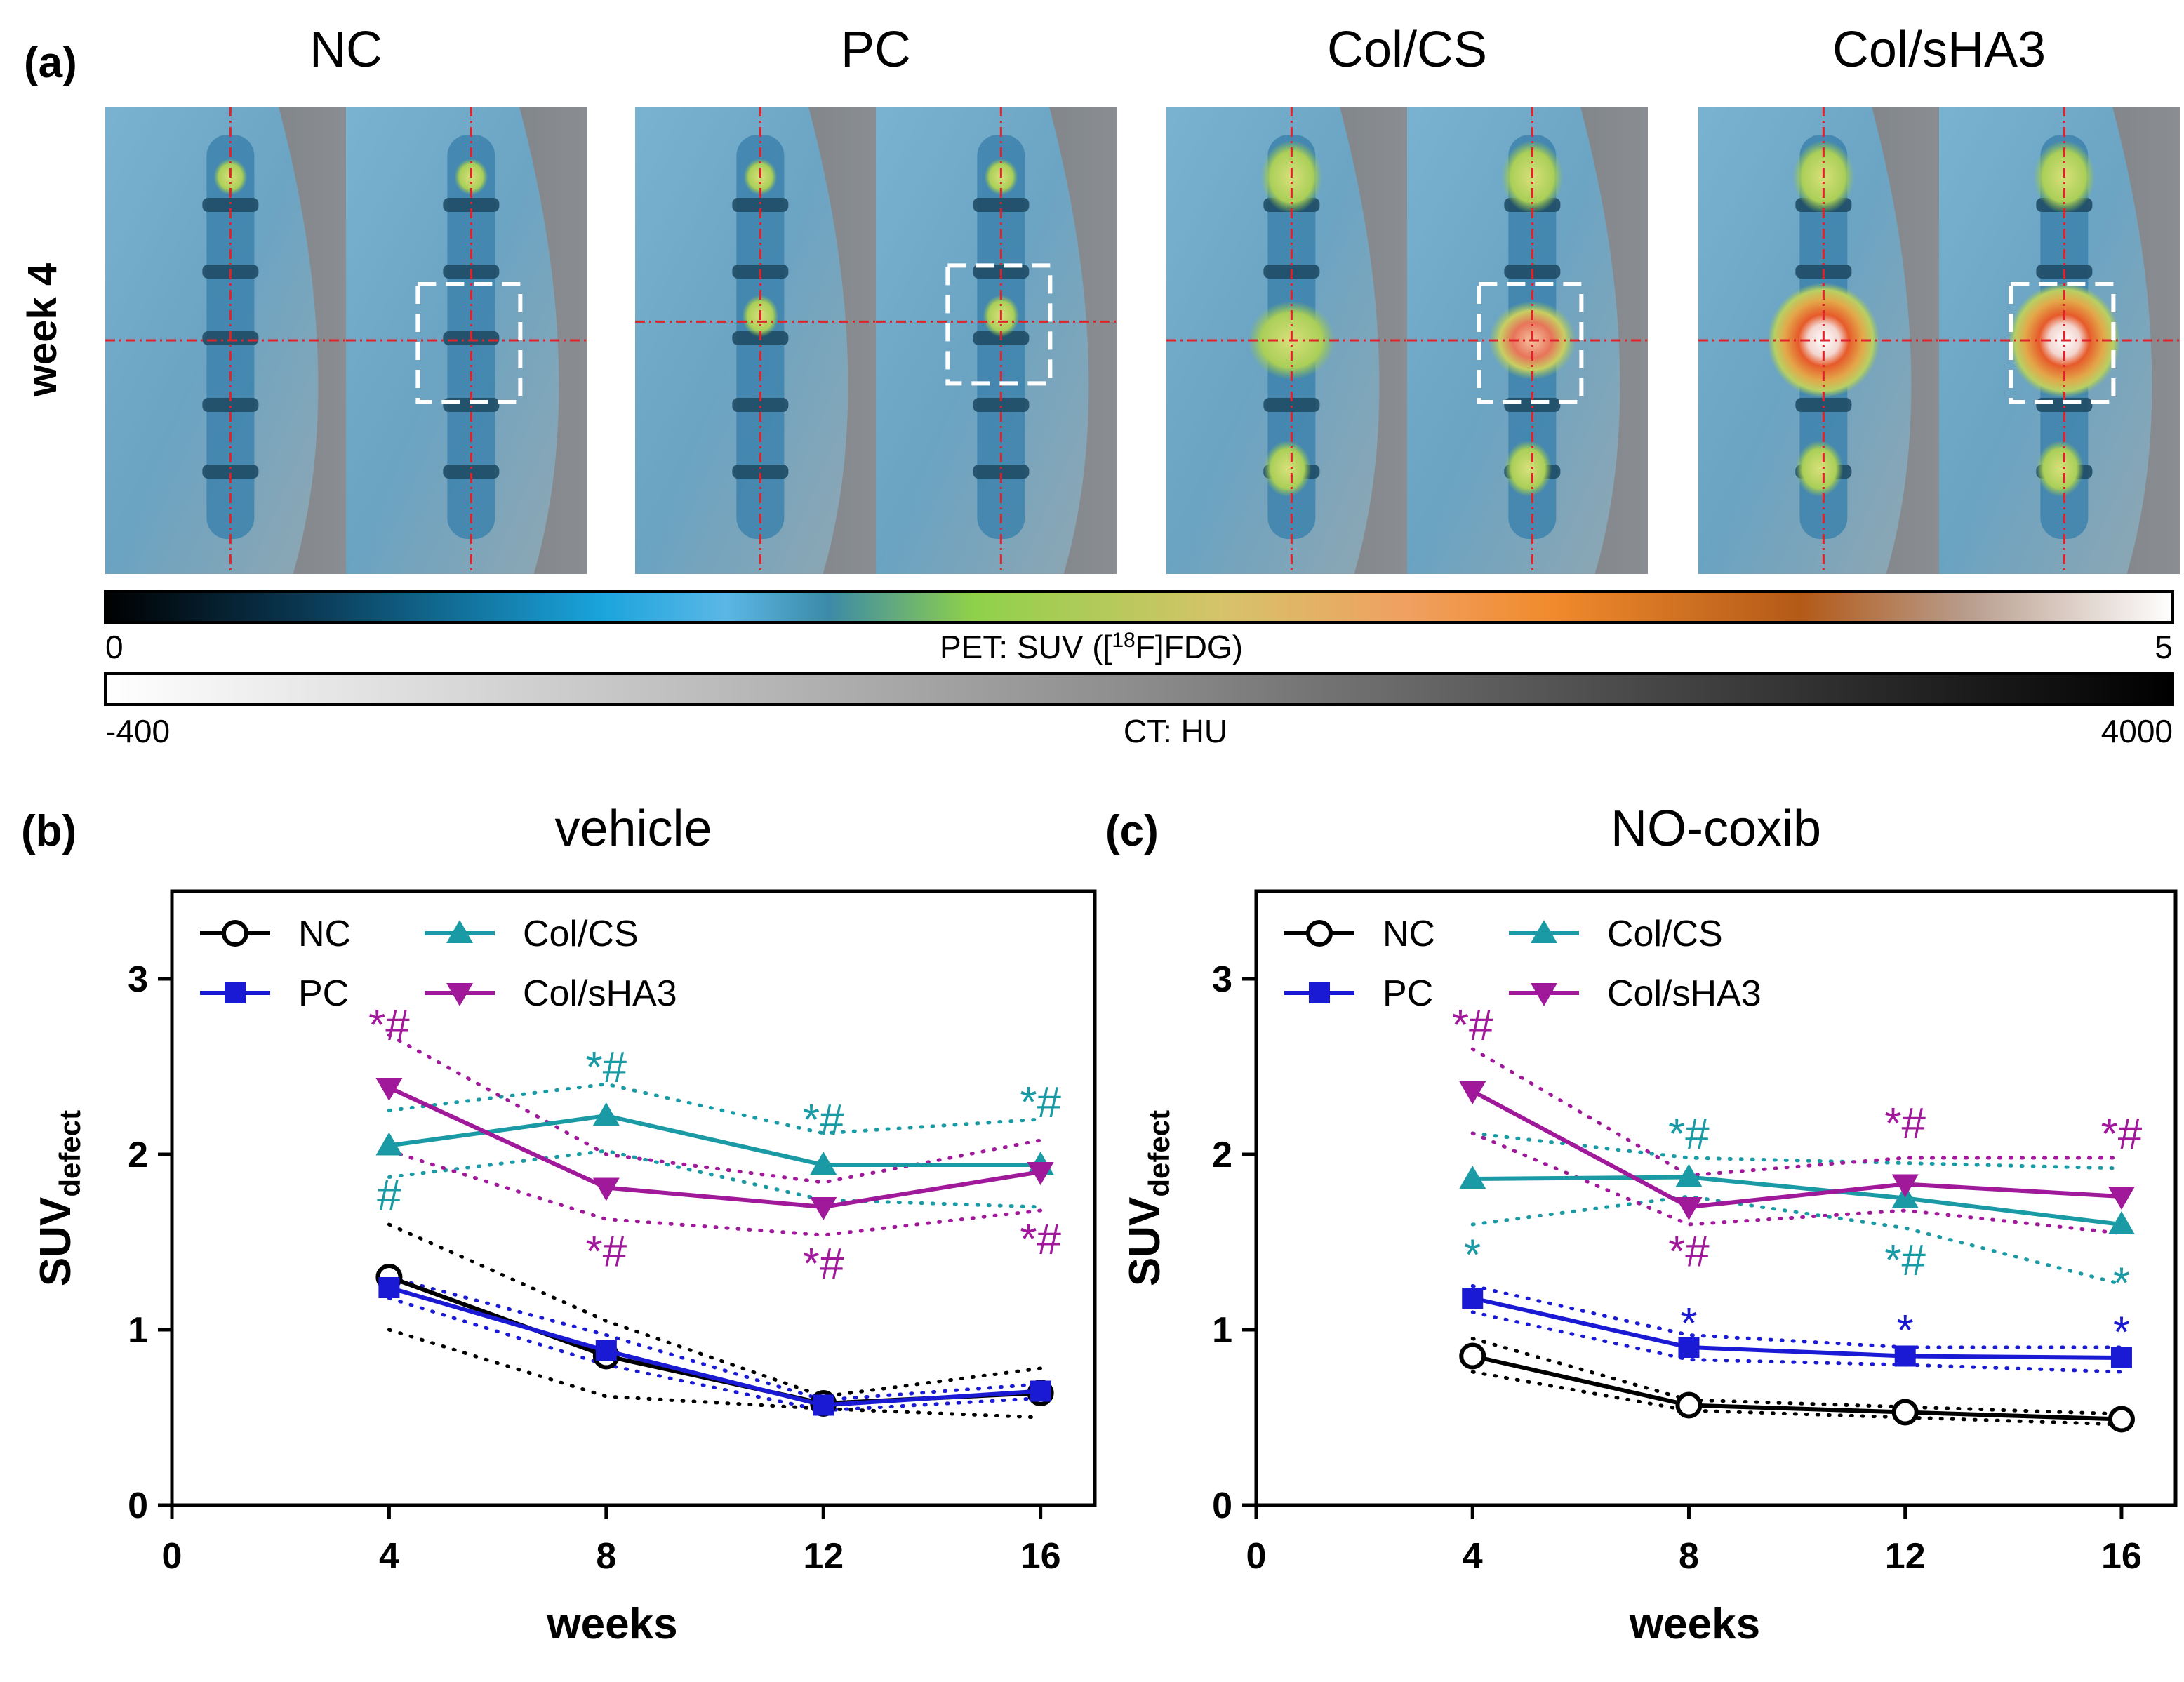 This screenshot has width=2184, height=1682. I want to click on x-tick-label: 0, so click(172, 1556).